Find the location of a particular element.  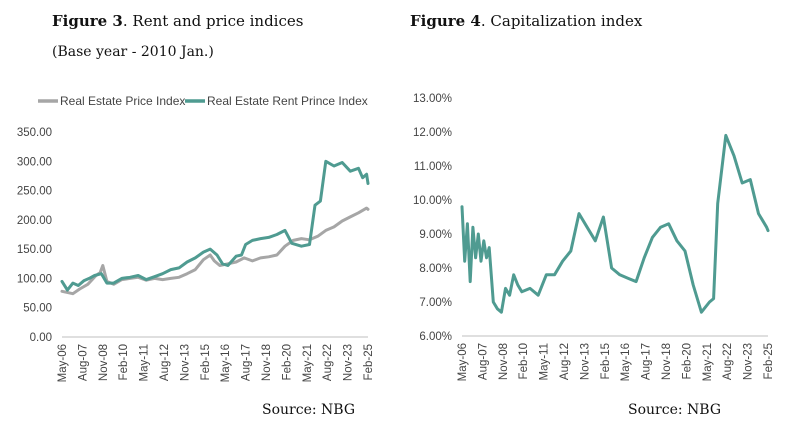

figure-3-number: Figure 3 is located at coordinates (87, 21).